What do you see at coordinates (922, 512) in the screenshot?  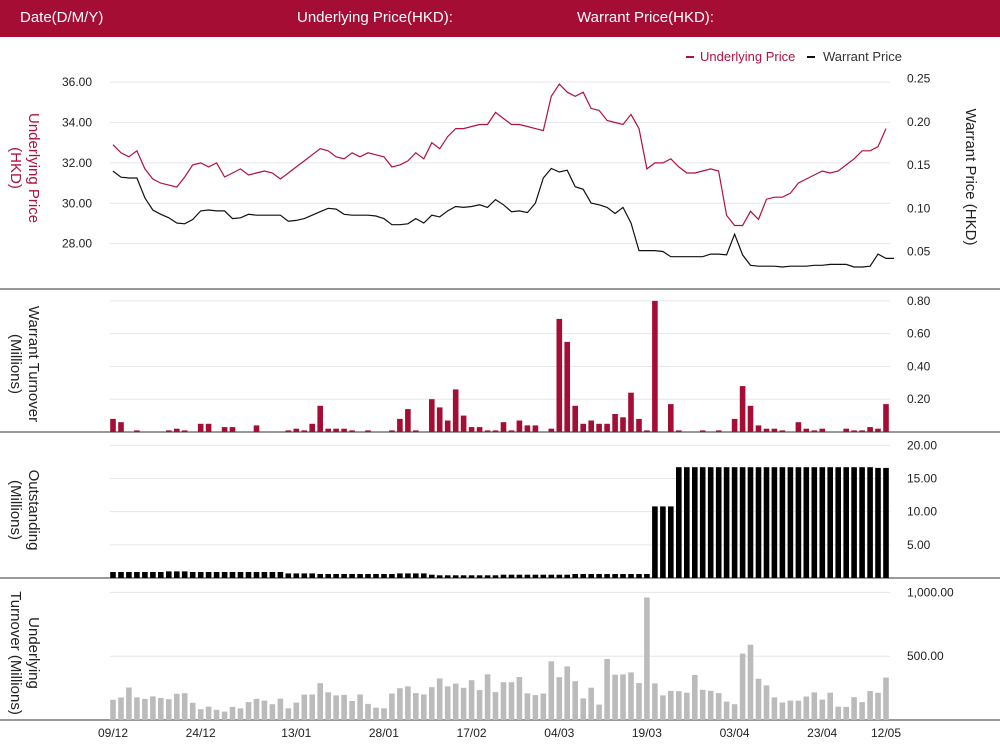 I see `outstanding-tick-label: 10.00` at bounding box center [922, 512].